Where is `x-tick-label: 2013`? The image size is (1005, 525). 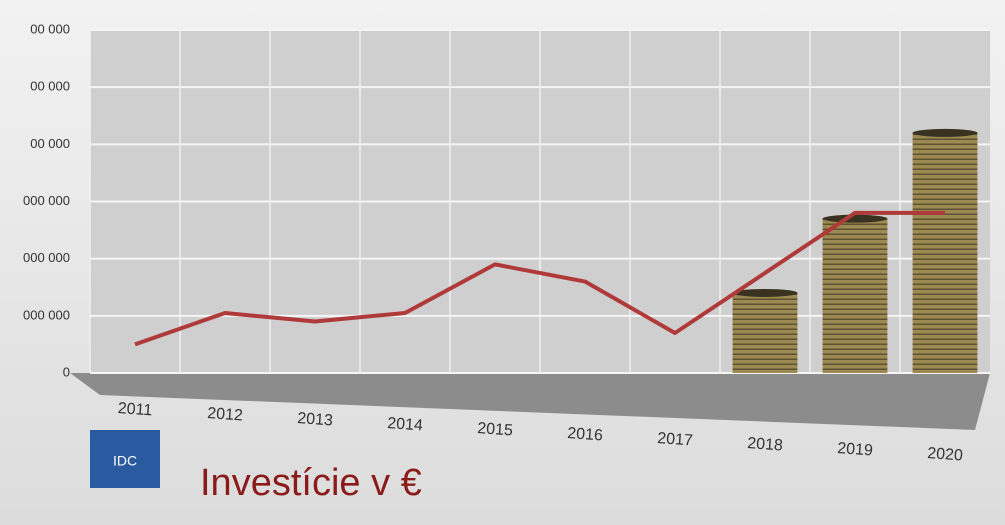 x-tick-label: 2013 is located at coordinates (315, 419).